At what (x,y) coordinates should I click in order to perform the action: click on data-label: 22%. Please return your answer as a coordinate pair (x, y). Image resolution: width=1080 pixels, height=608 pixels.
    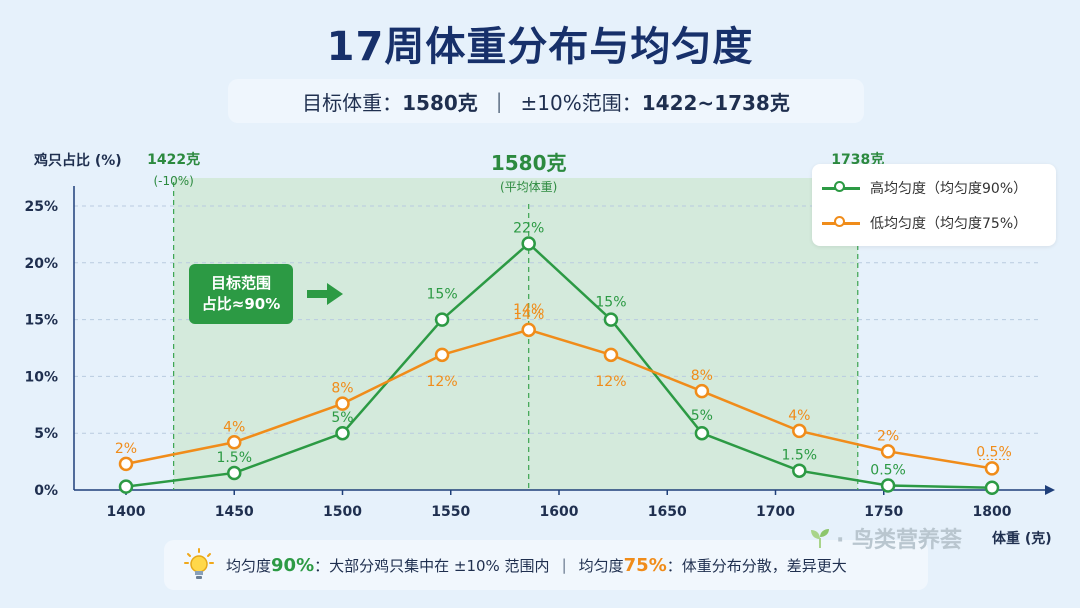
    Looking at the image, I should click on (528, 228).